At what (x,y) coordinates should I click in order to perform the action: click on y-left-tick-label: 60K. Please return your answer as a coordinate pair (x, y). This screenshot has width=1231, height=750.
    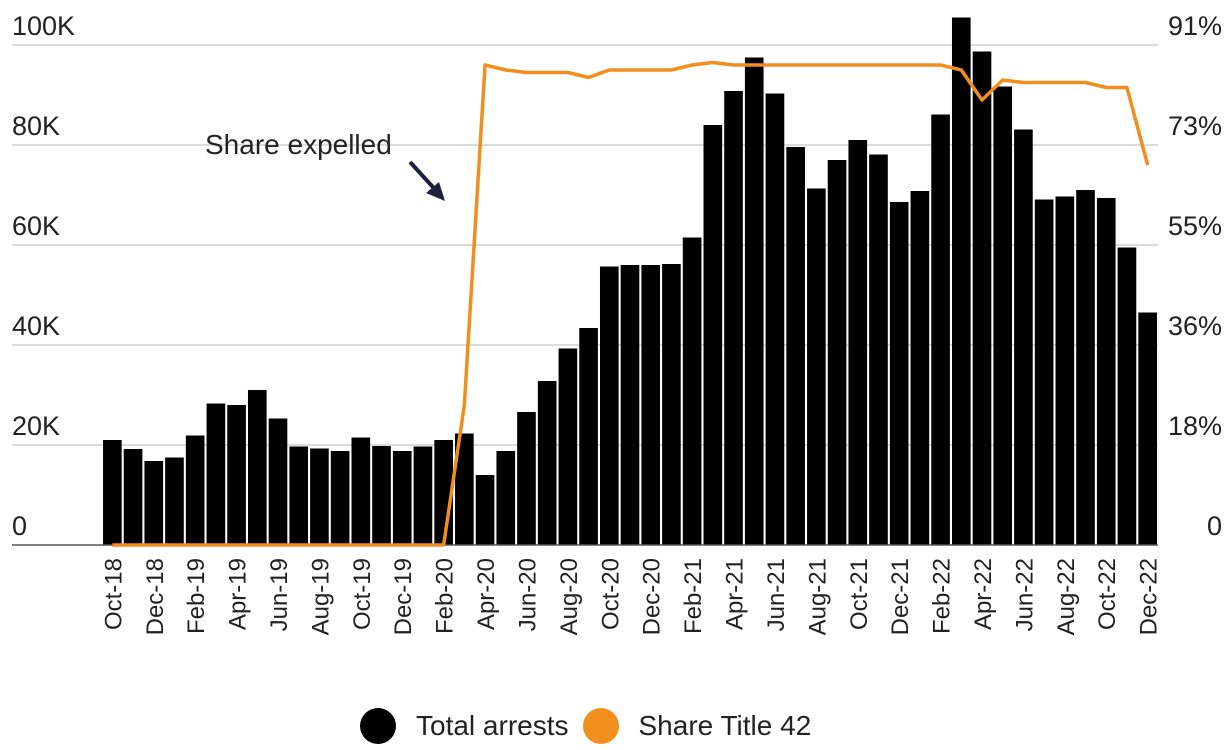
    Looking at the image, I should click on (36, 226).